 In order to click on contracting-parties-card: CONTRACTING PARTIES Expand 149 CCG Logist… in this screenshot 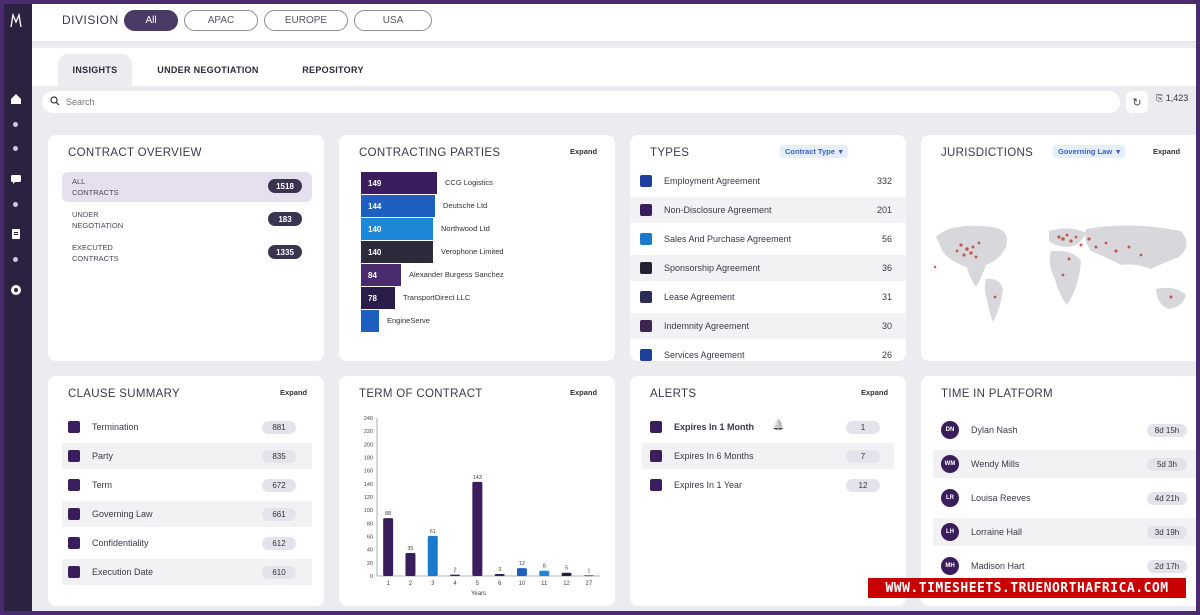, I will do `click(477, 248)`.